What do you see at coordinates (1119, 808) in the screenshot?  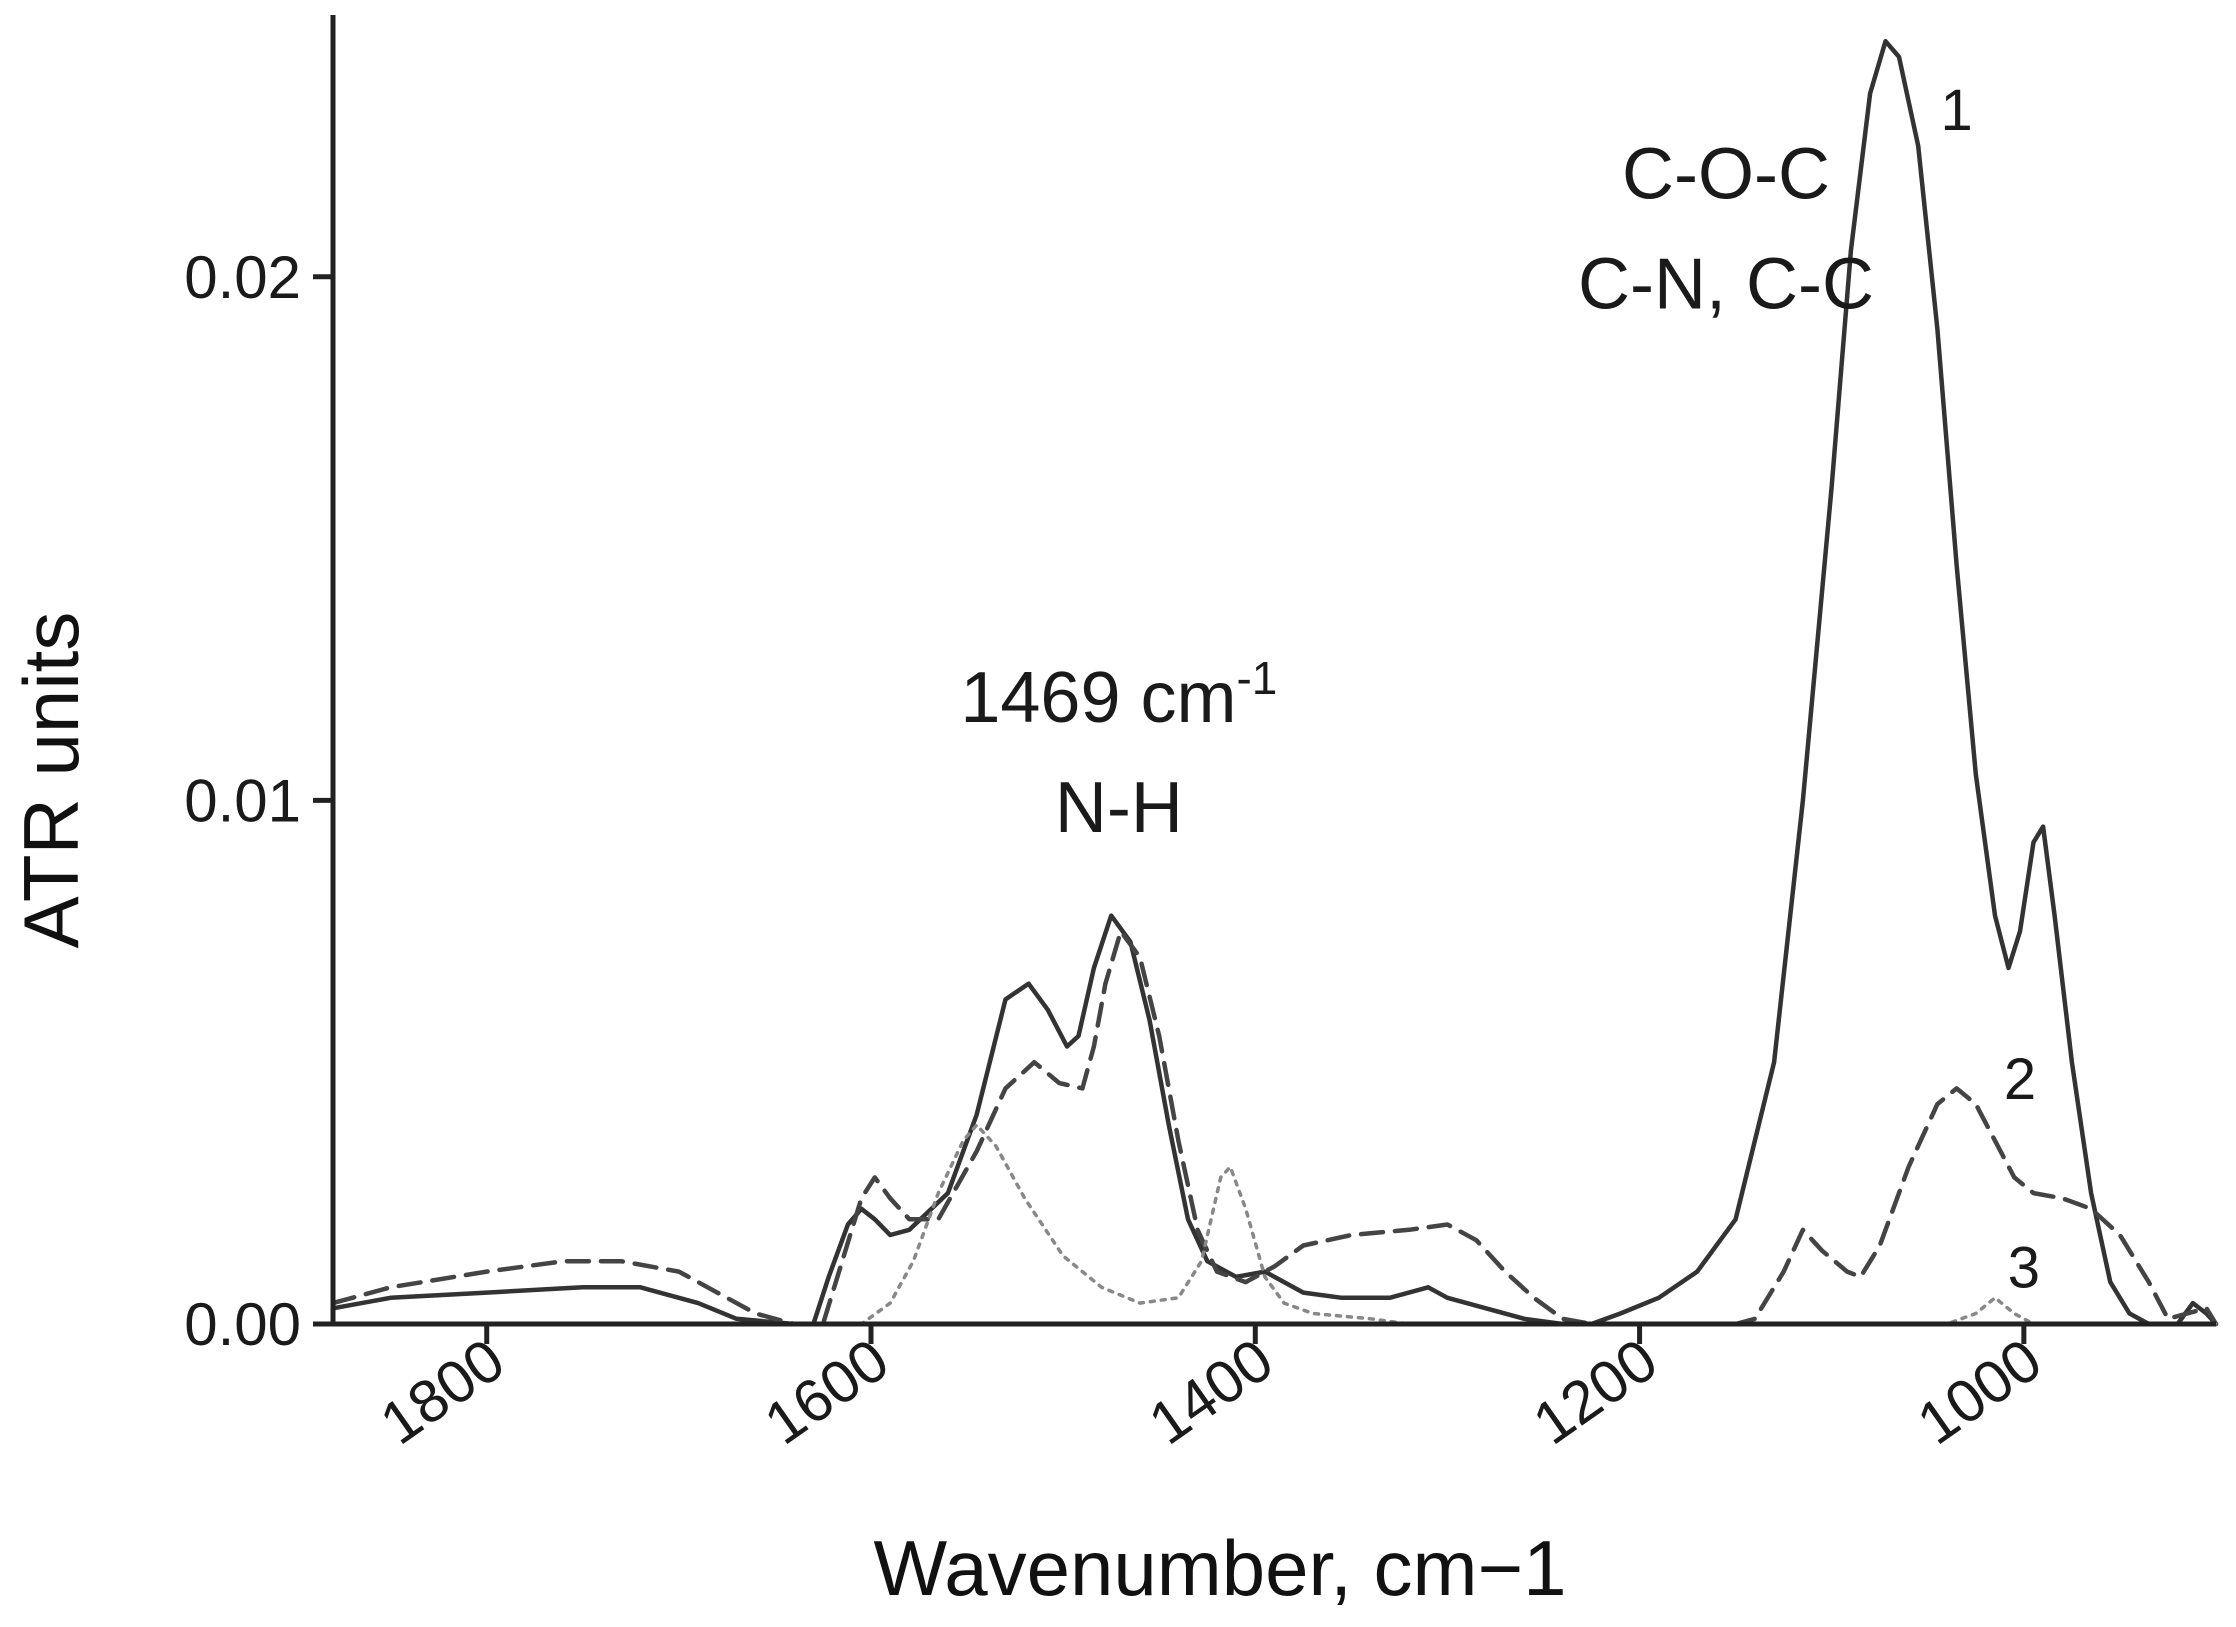 I see `annotation-1-line2: N-H` at bounding box center [1119, 808].